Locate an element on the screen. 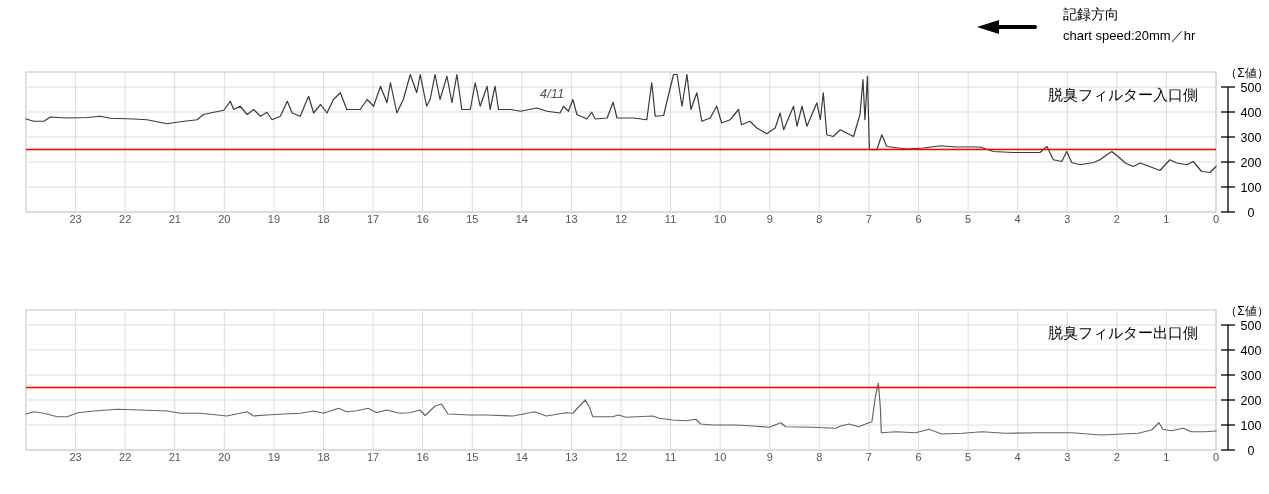 This screenshot has width=1269, height=494. text: chart speed:20mm／hr is located at coordinates (1129, 35).